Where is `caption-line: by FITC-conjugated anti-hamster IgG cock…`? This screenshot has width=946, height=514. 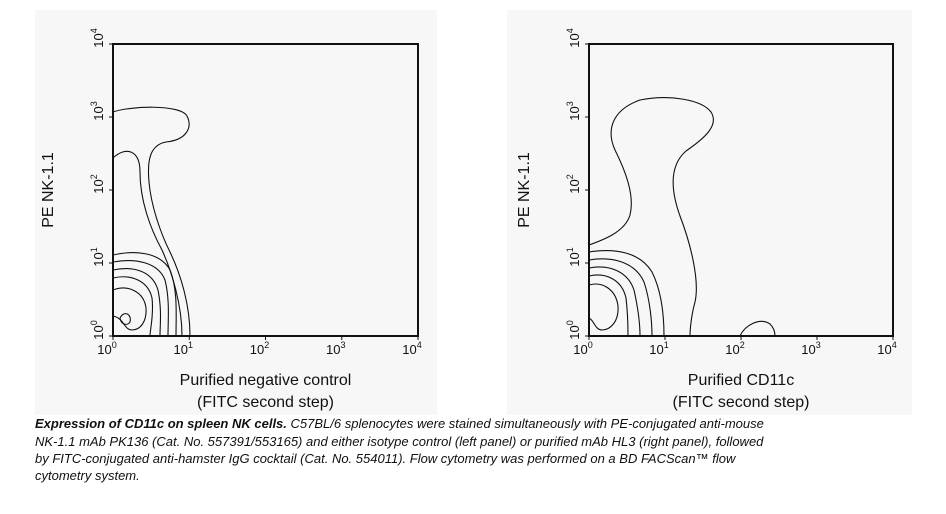
caption-line: by FITC-conjugated anti-hamster IgG cock… is located at coordinates (386, 458).